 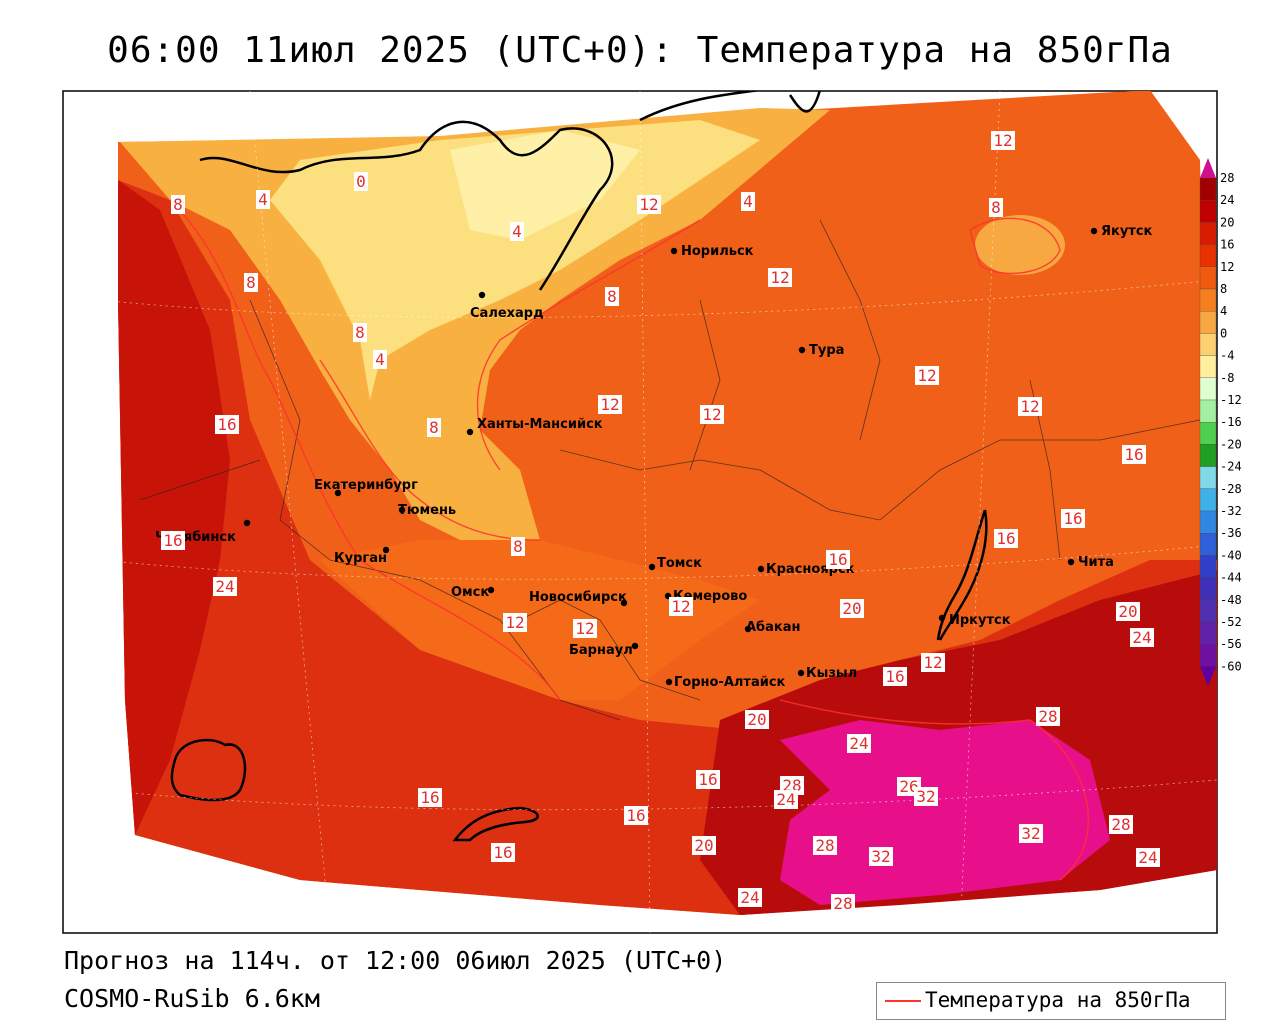 What do you see at coordinates (1058, 1000) in the screenshot?
I see `legend-label: Температура на 850гПа` at bounding box center [1058, 1000].